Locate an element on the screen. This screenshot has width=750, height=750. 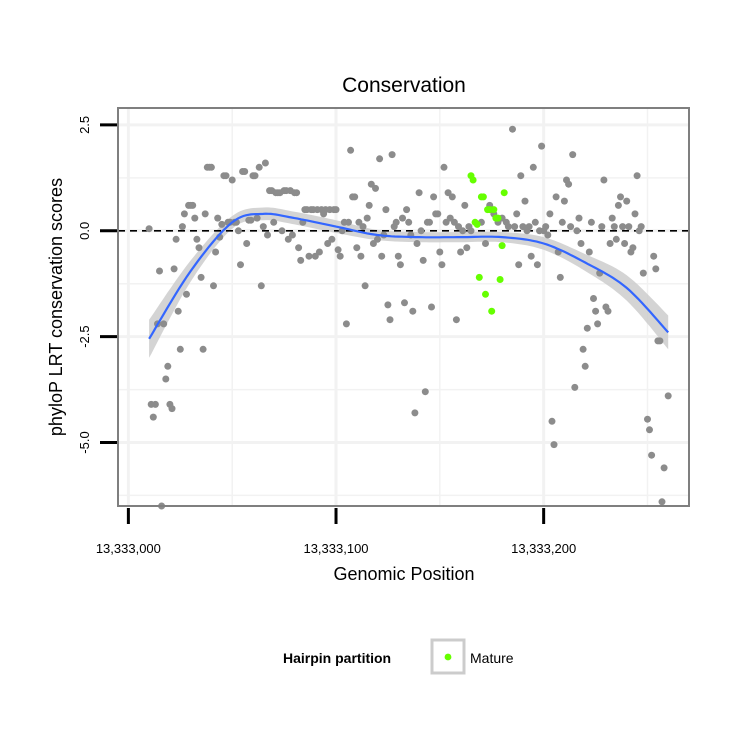
legend-key-mature is located at coordinates (448, 657).